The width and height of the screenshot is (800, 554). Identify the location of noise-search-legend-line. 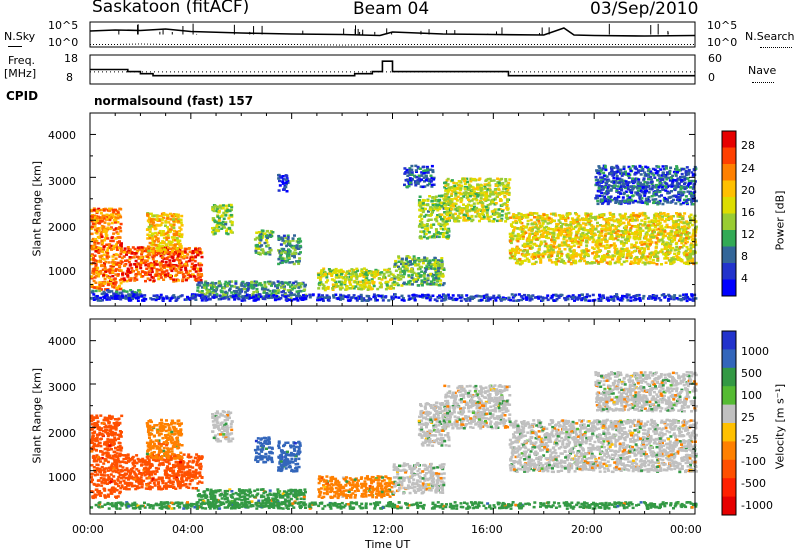
(776, 47).